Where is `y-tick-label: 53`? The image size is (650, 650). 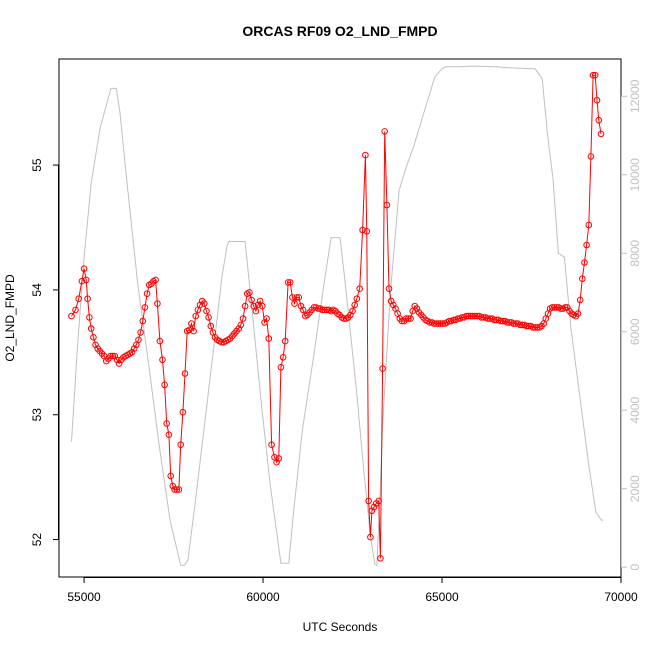 y-tick-label: 53 is located at coordinates (37, 415).